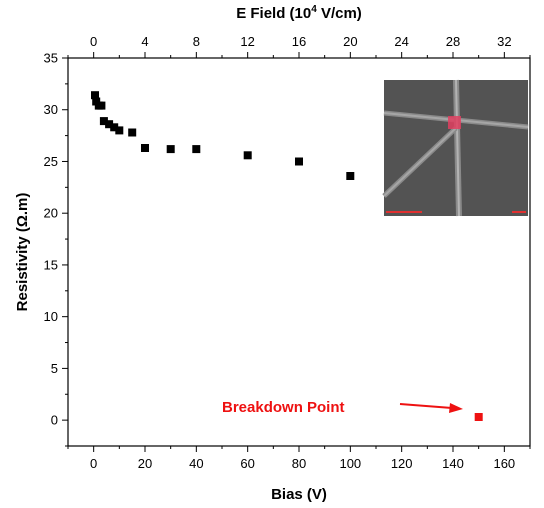 The image size is (544, 508). What do you see at coordinates (455, 148) in the screenshot?
I see `nanowire-micrograph-icon` at bounding box center [455, 148].